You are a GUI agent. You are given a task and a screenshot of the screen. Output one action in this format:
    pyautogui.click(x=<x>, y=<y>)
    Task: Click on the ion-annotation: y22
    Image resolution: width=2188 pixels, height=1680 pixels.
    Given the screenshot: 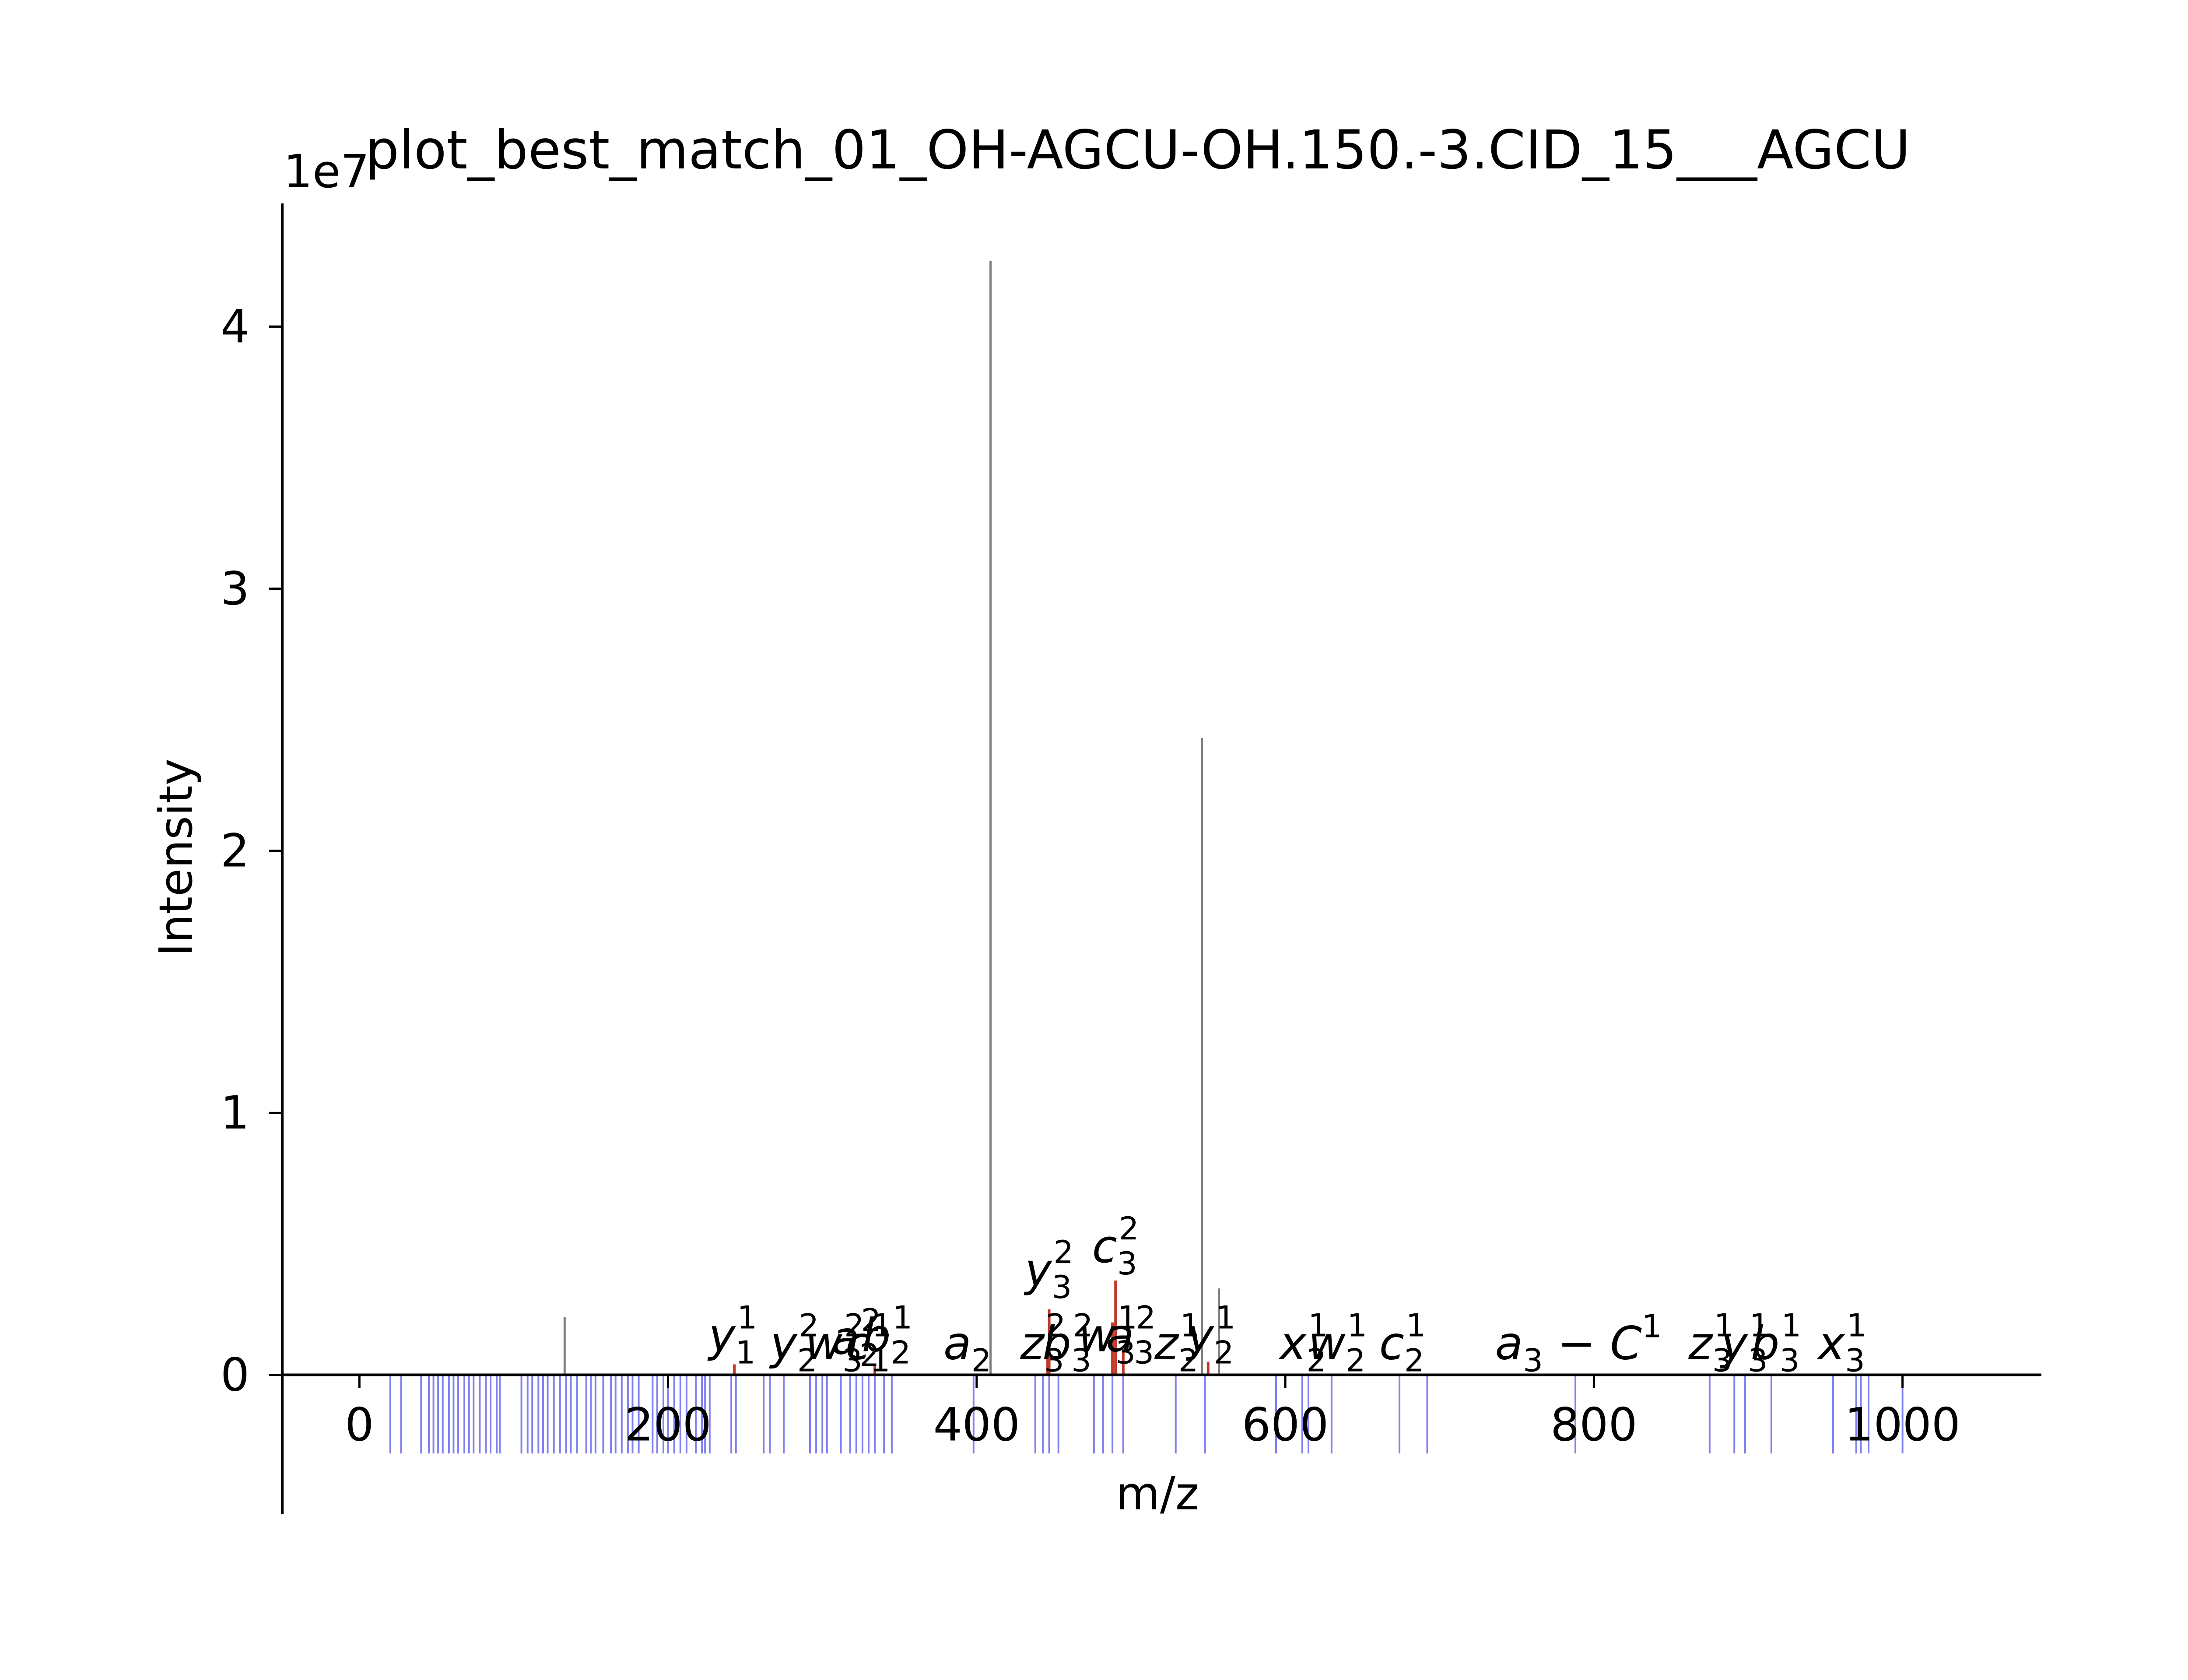 What is the action you would take?
    pyautogui.click(x=794, y=1343)
    